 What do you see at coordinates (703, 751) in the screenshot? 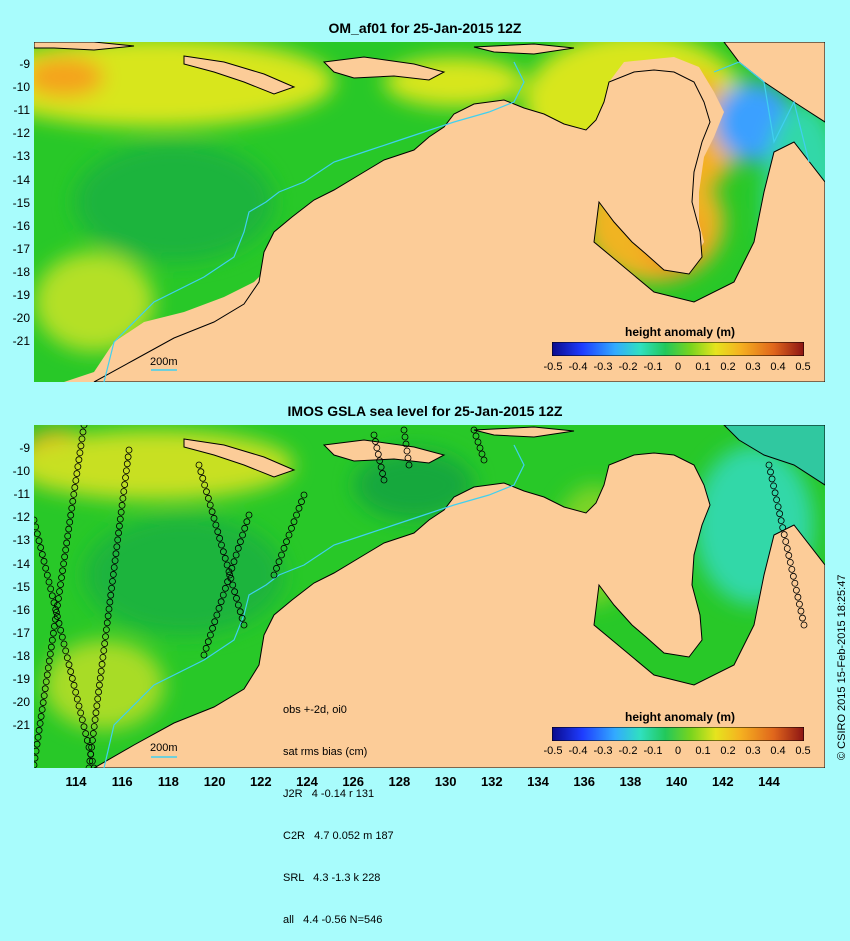
I see `colorbar-tick-label: 0.1` at bounding box center [703, 751].